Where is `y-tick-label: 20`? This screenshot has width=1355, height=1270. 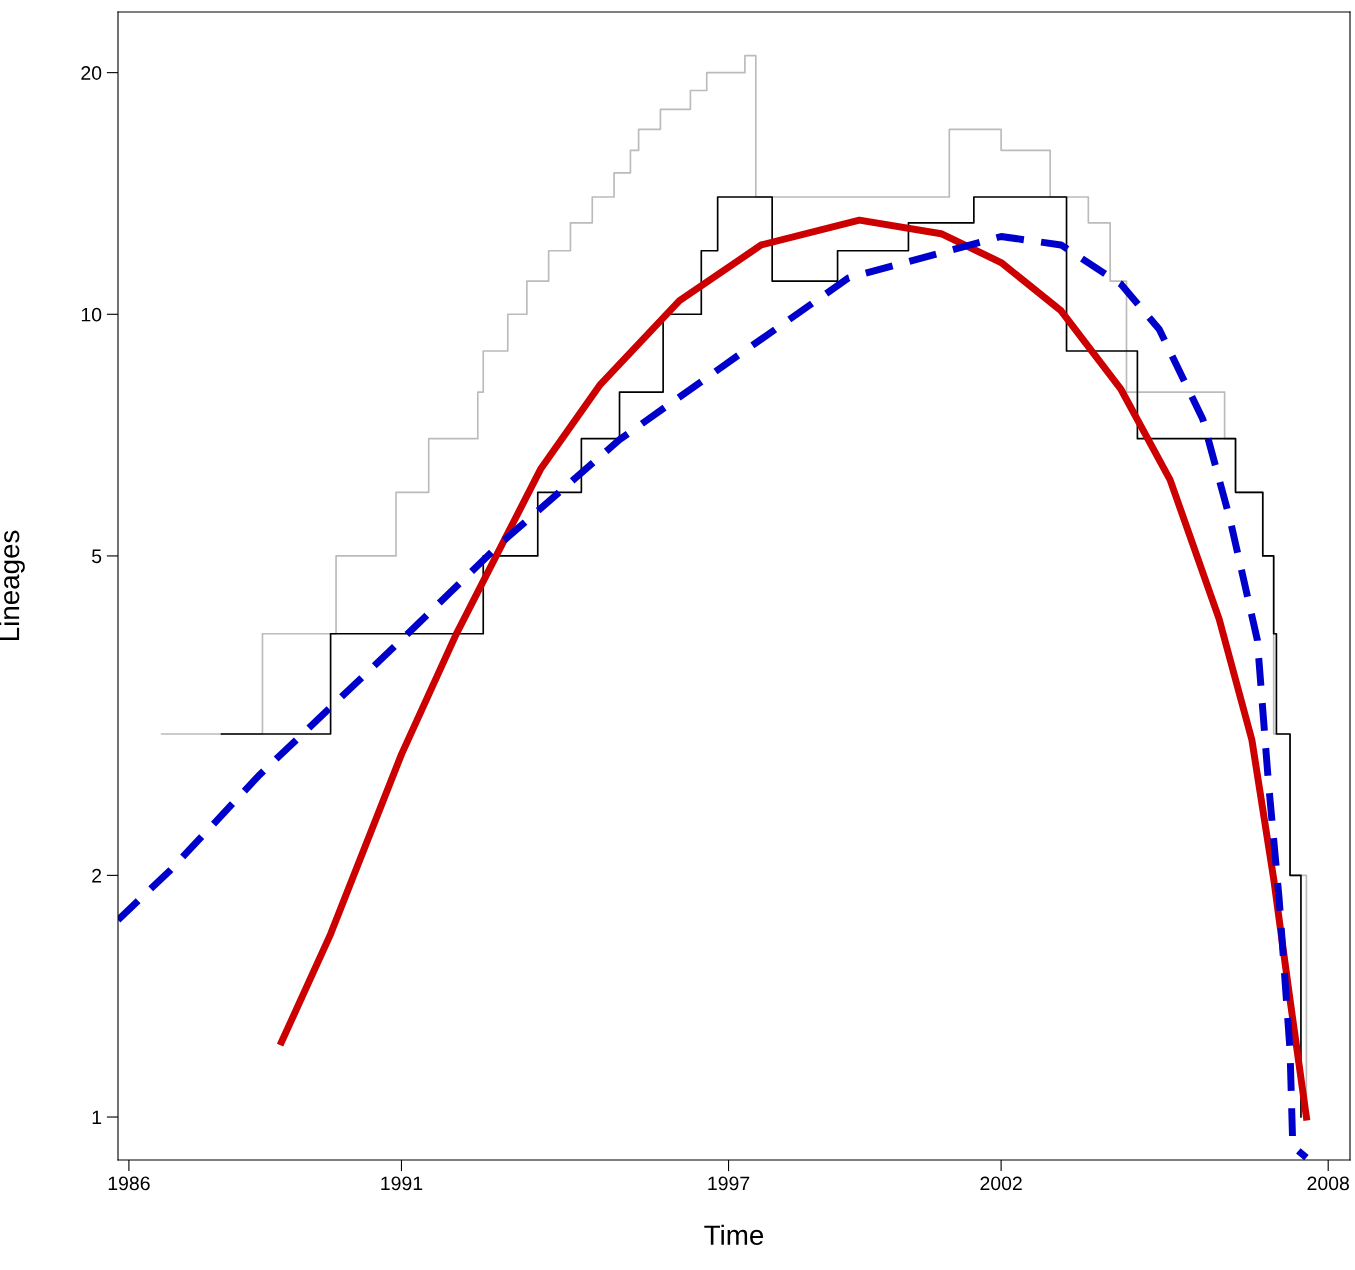
y-tick-label: 20 is located at coordinates (91, 73).